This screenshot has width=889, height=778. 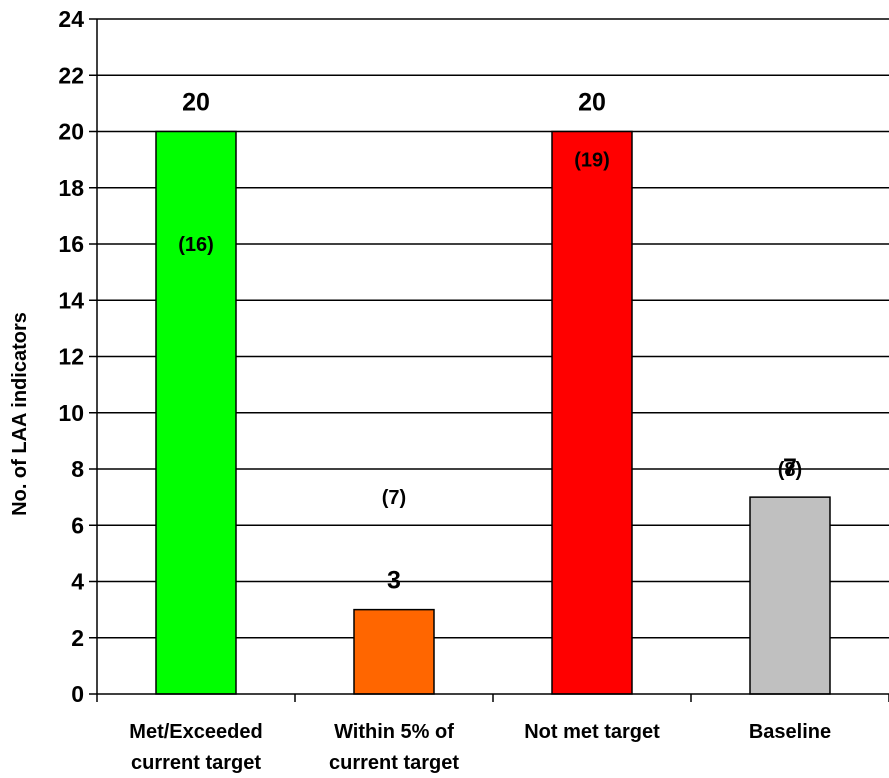 I want to click on y-tick-label: 14, so click(x=71, y=300).